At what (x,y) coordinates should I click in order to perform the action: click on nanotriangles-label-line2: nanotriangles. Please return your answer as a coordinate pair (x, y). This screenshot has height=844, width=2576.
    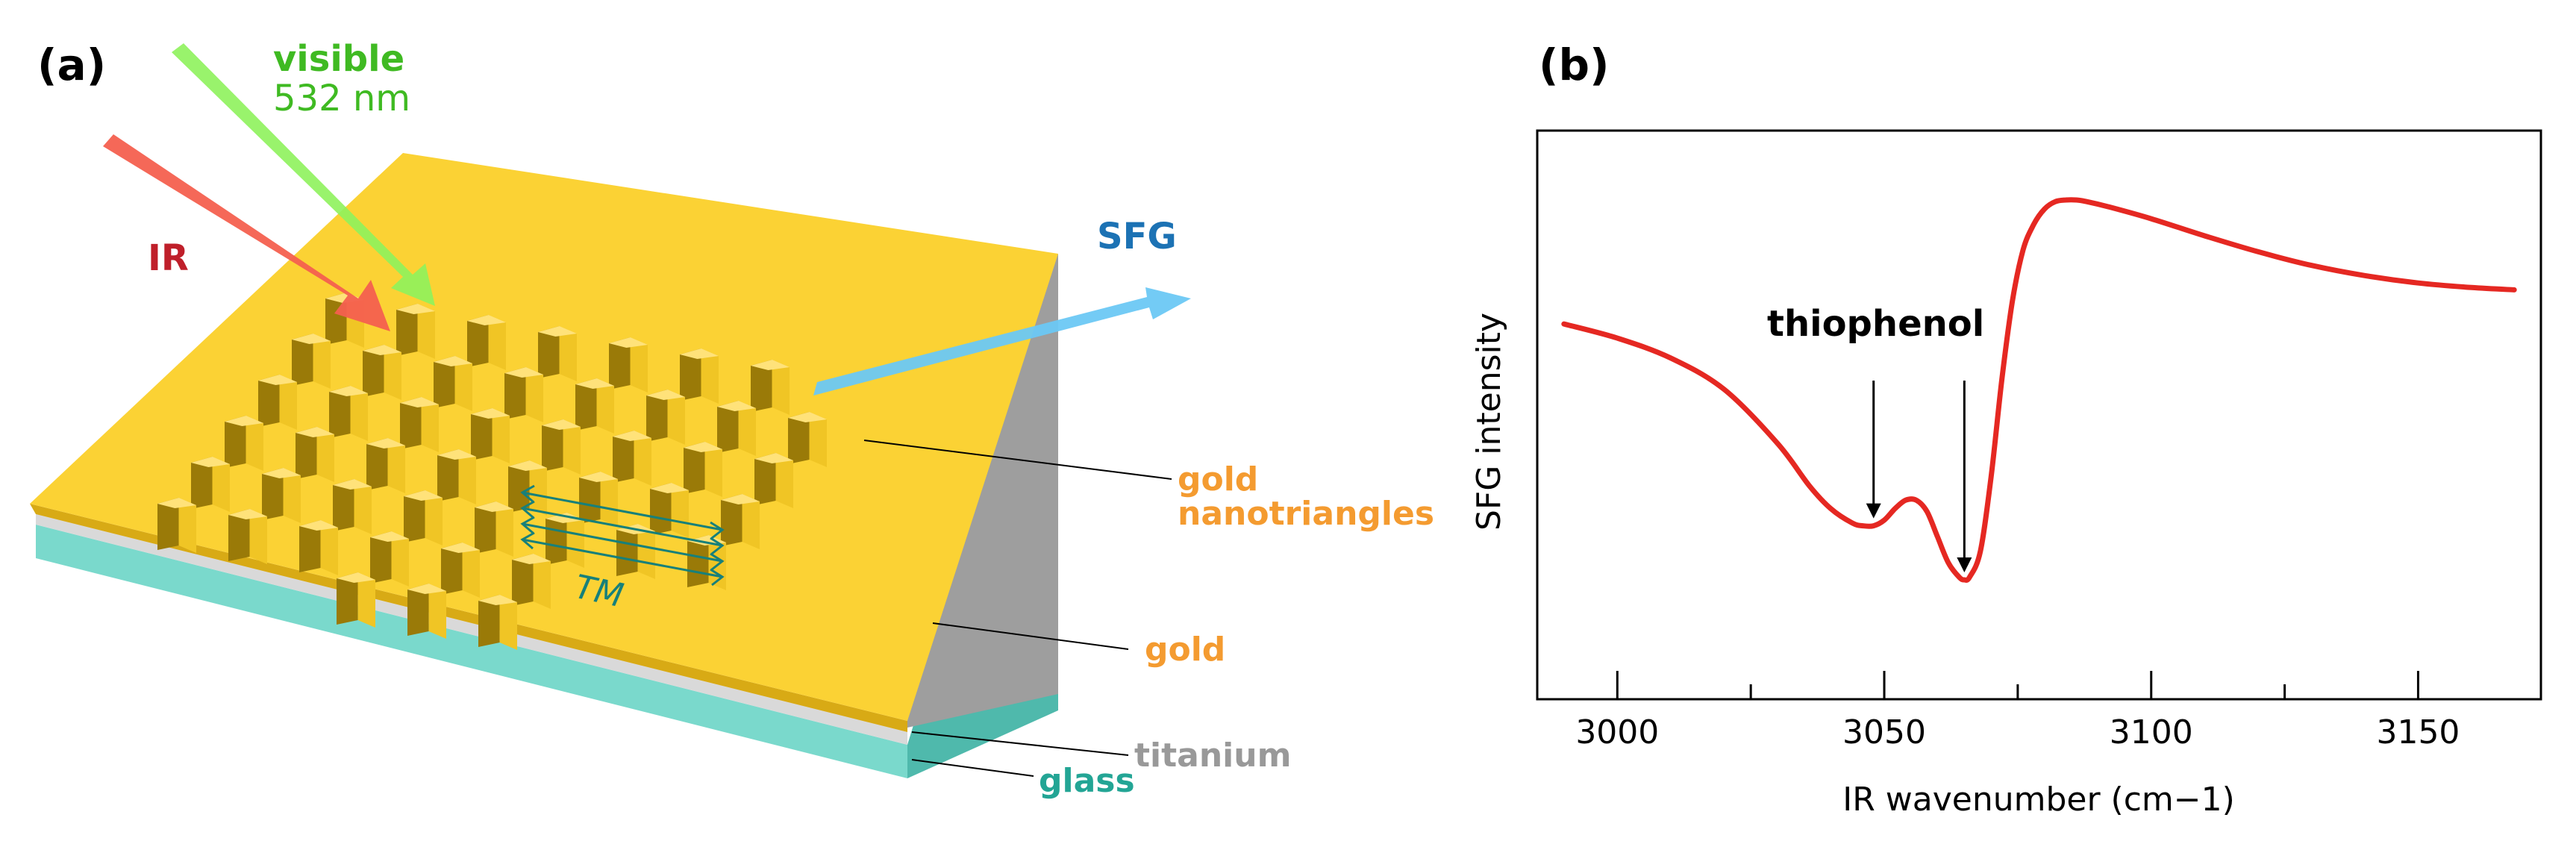
    Looking at the image, I should click on (1306, 514).